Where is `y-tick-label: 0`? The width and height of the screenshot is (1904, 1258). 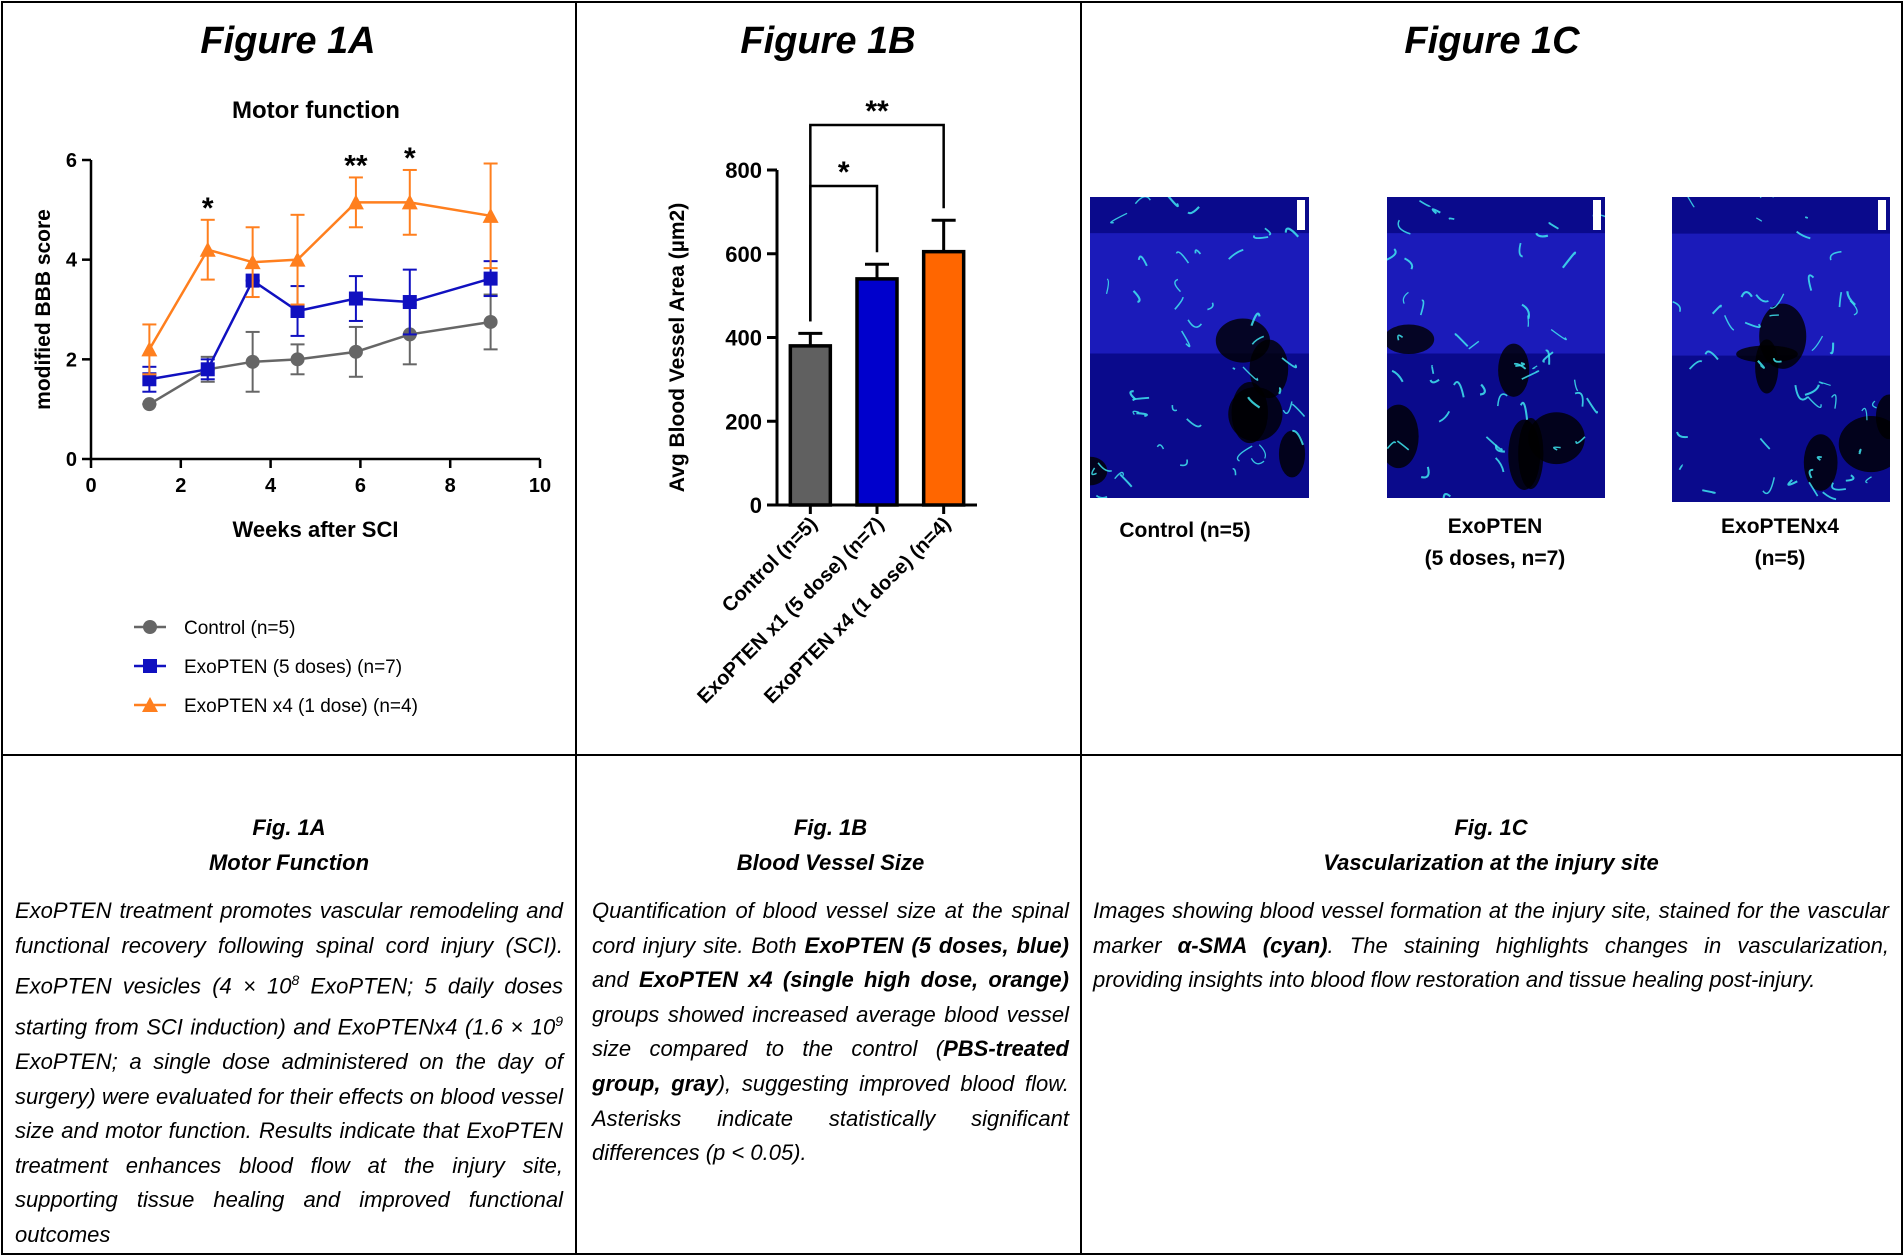 y-tick-label: 0 is located at coordinates (71, 460).